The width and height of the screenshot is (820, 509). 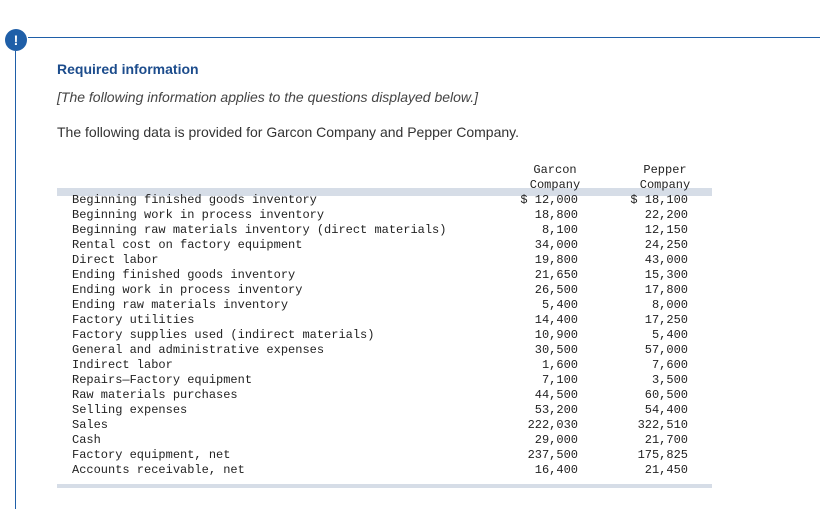 What do you see at coordinates (198, 215) in the screenshot?
I see `row-label: Beginning work in process inventory` at bounding box center [198, 215].